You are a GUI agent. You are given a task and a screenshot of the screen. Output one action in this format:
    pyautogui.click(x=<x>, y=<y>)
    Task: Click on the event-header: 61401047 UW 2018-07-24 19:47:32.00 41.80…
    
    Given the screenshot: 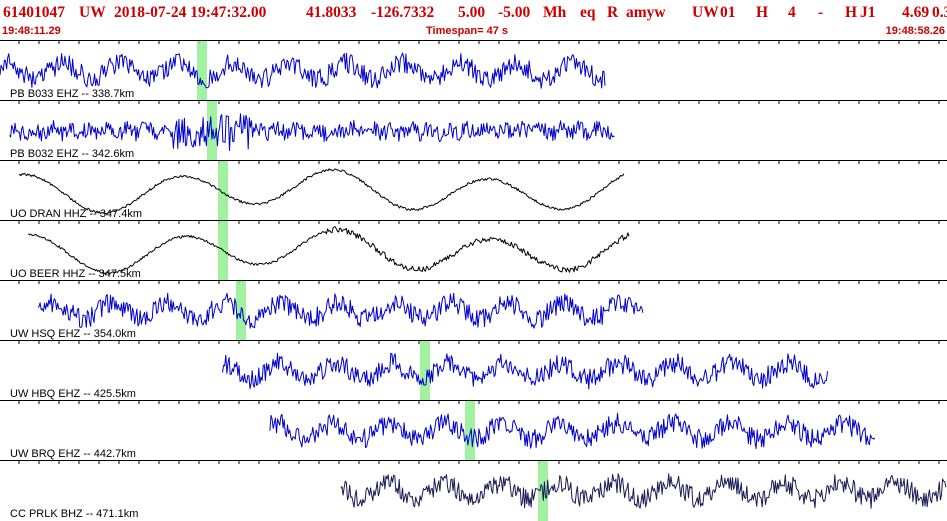 What is the action you would take?
    pyautogui.click(x=473, y=20)
    